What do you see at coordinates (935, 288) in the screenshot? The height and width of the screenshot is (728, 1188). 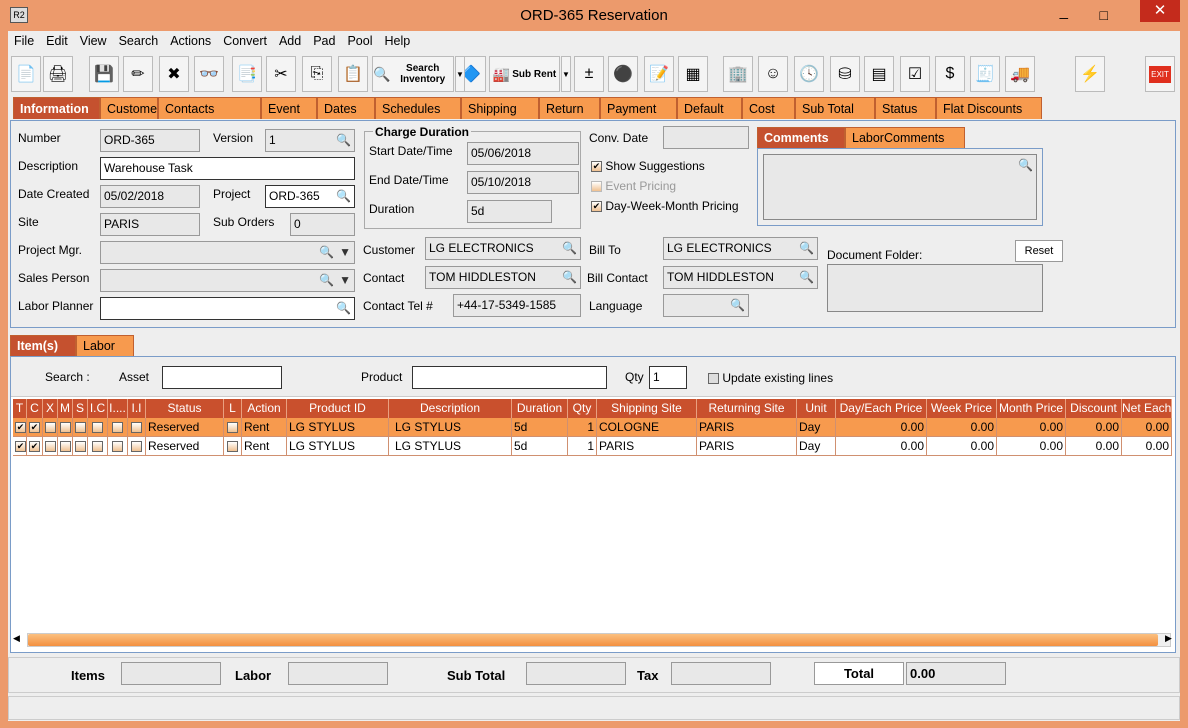 I see `document-folder-field` at bounding box center [935, 288].